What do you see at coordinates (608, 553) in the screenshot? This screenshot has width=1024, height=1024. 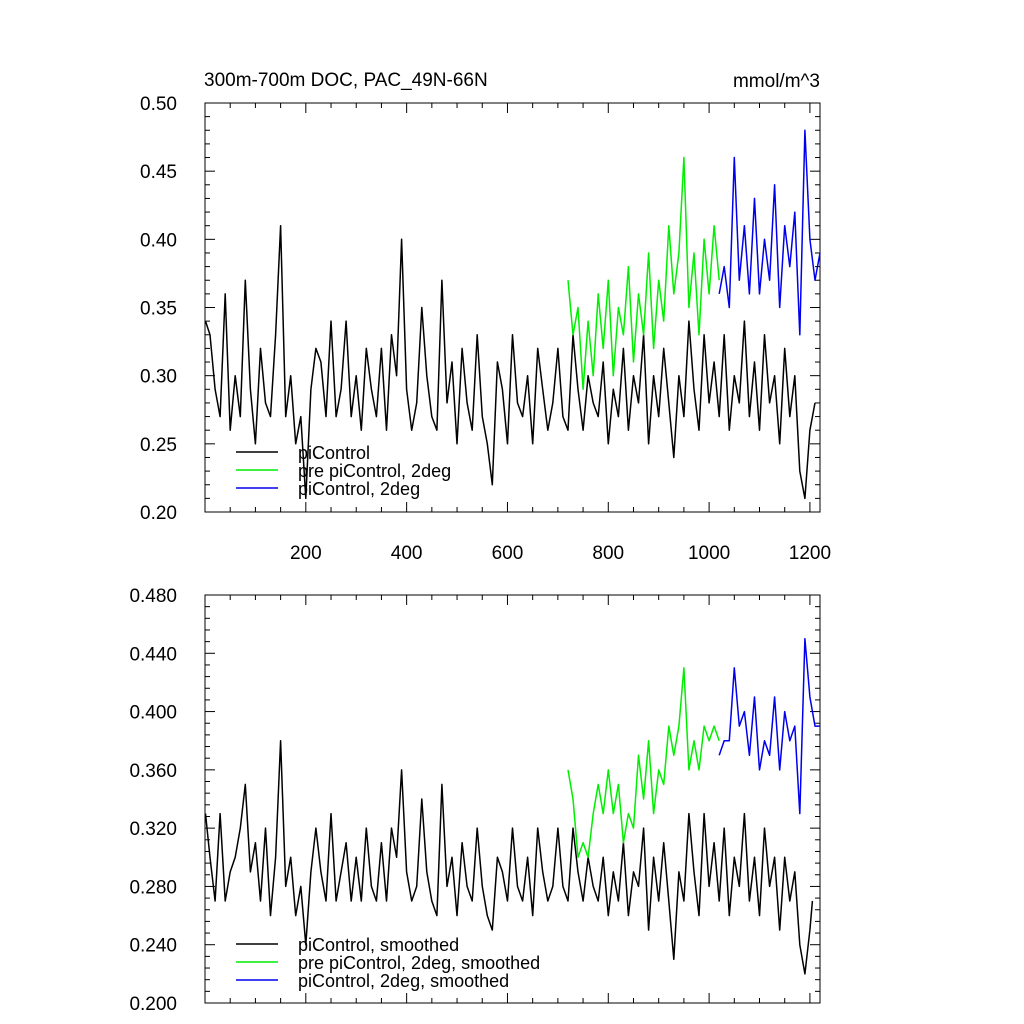 I see `x-tick-label: 800` at bounding box center [608, 553].